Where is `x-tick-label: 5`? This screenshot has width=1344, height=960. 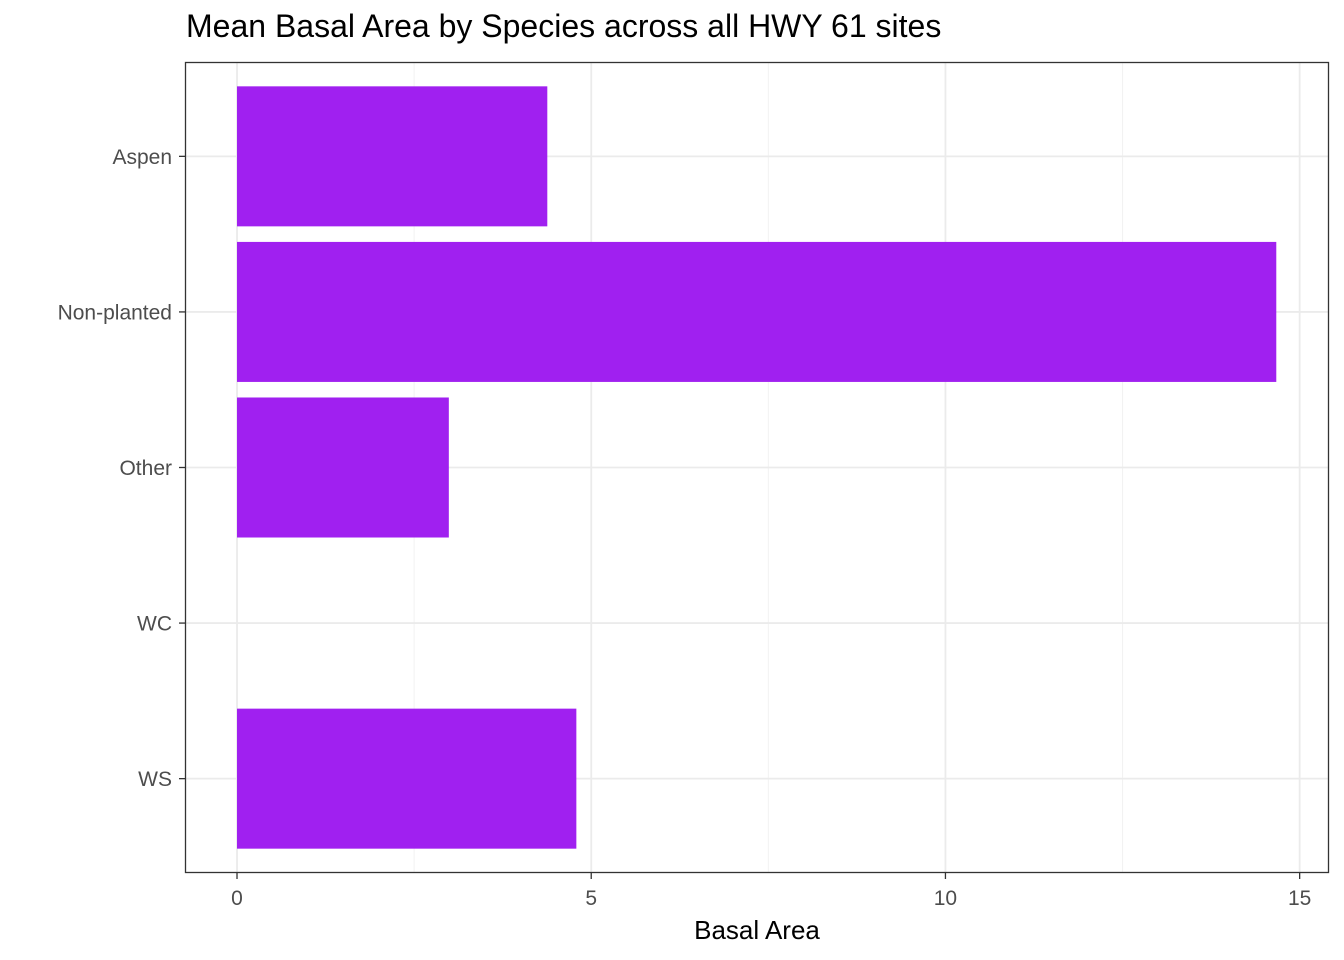
x-tick-label: 5 is located at coordinates (591, 898).